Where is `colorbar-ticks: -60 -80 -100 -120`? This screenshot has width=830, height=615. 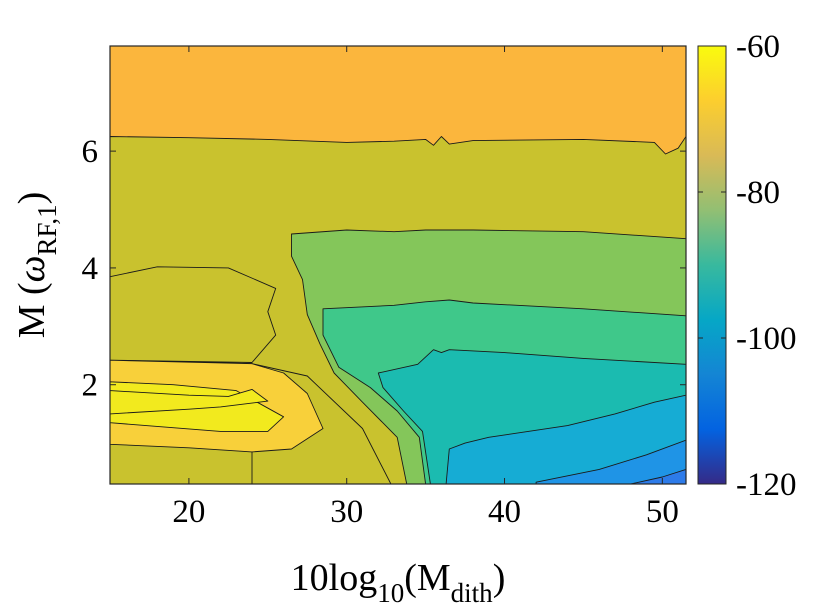
colorbar-ticks: -60 -80 -100 -120 is located at coordinates (747, 266).